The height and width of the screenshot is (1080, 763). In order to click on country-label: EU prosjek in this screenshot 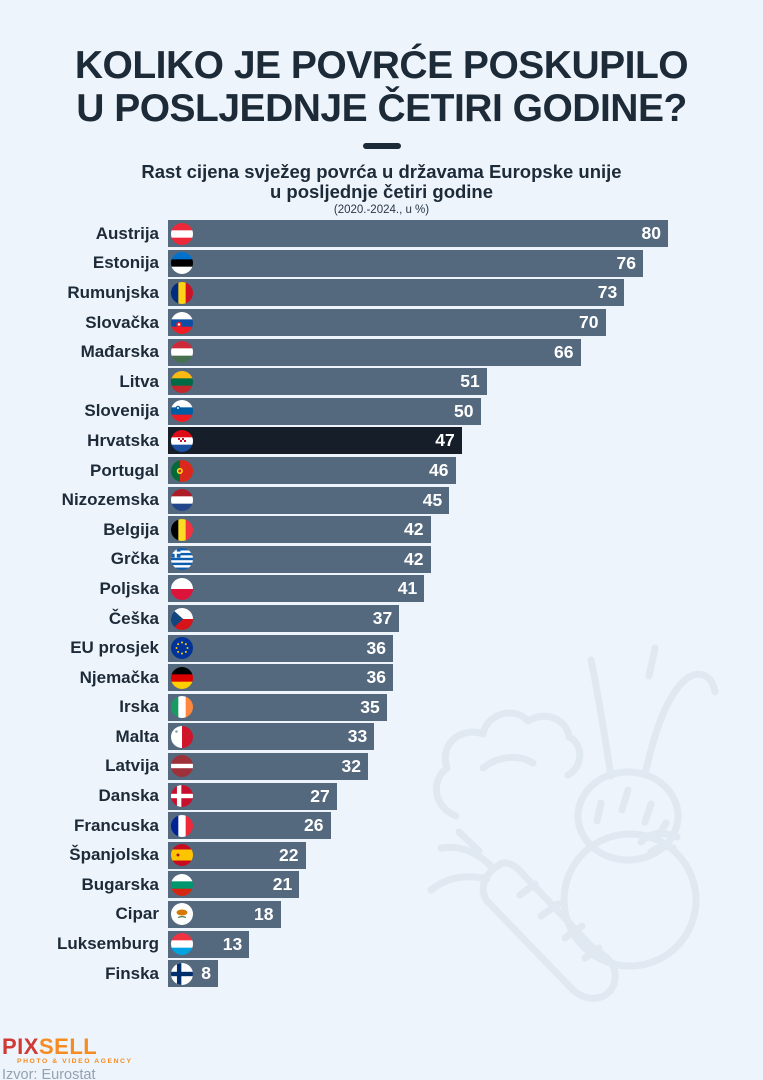, I will do `click(114, 648)`.